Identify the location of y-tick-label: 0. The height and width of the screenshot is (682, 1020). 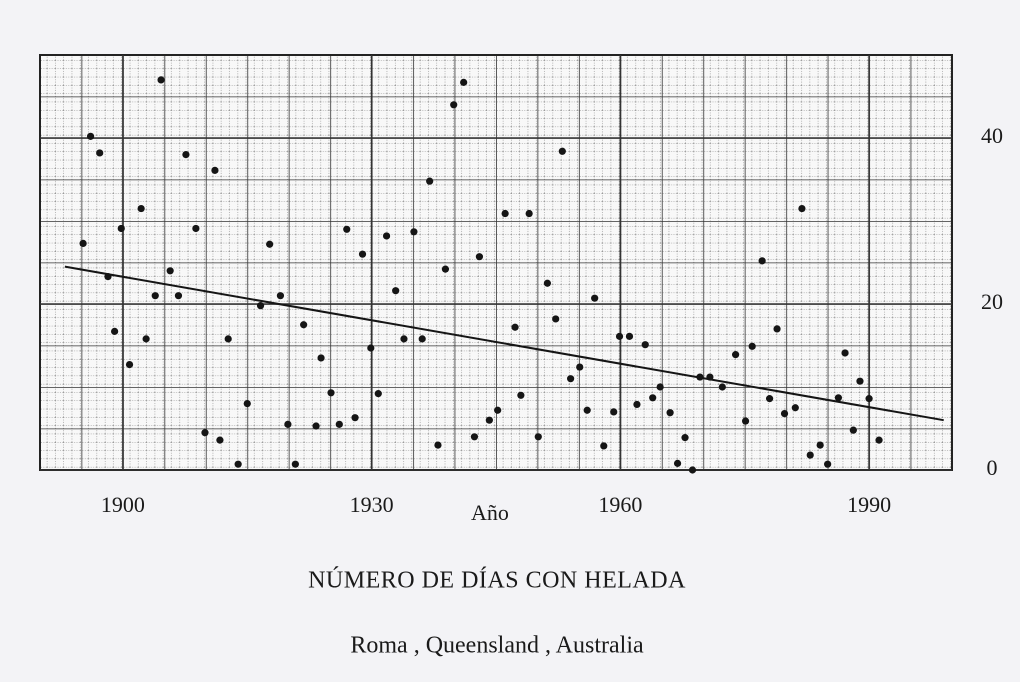
(992, 467).